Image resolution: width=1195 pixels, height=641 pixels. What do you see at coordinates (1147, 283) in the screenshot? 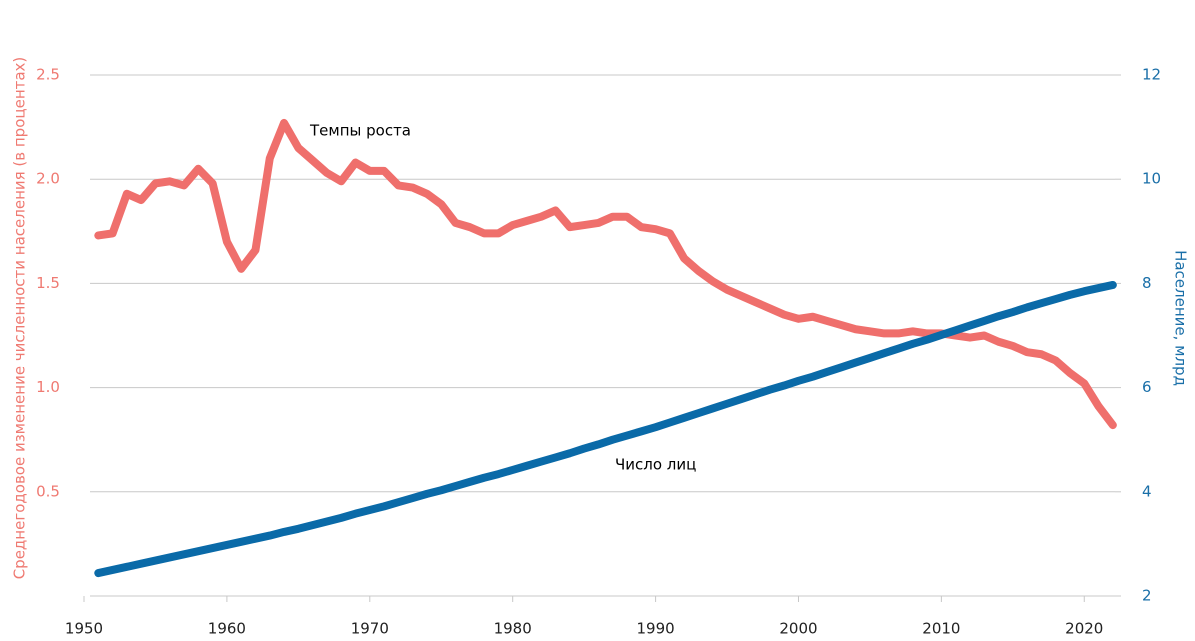
I see `y2-tick-label: 8` at bounding box center [1147, 283].